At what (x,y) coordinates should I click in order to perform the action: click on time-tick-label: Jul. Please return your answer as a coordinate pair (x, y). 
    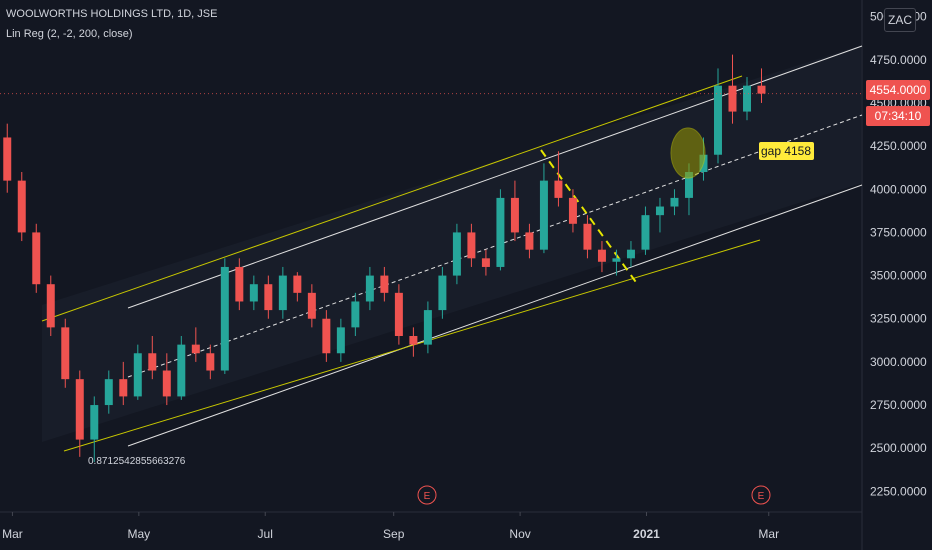
    Looking at the image, I should click on (265, 534).